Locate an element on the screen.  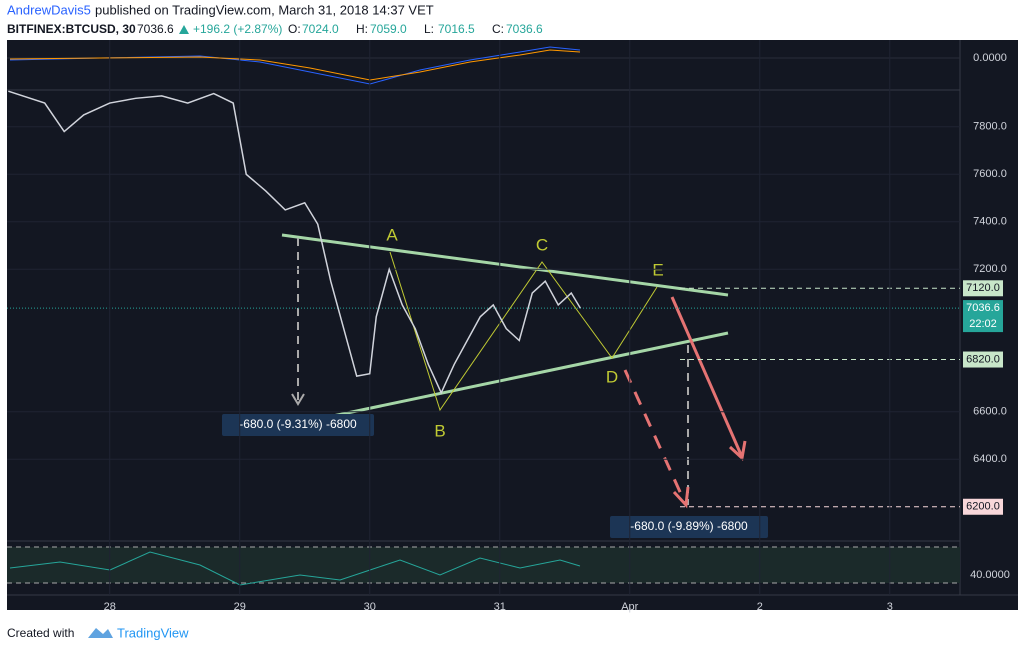
ohlc-value: 7016.5 is located at coordinates (456, 29).